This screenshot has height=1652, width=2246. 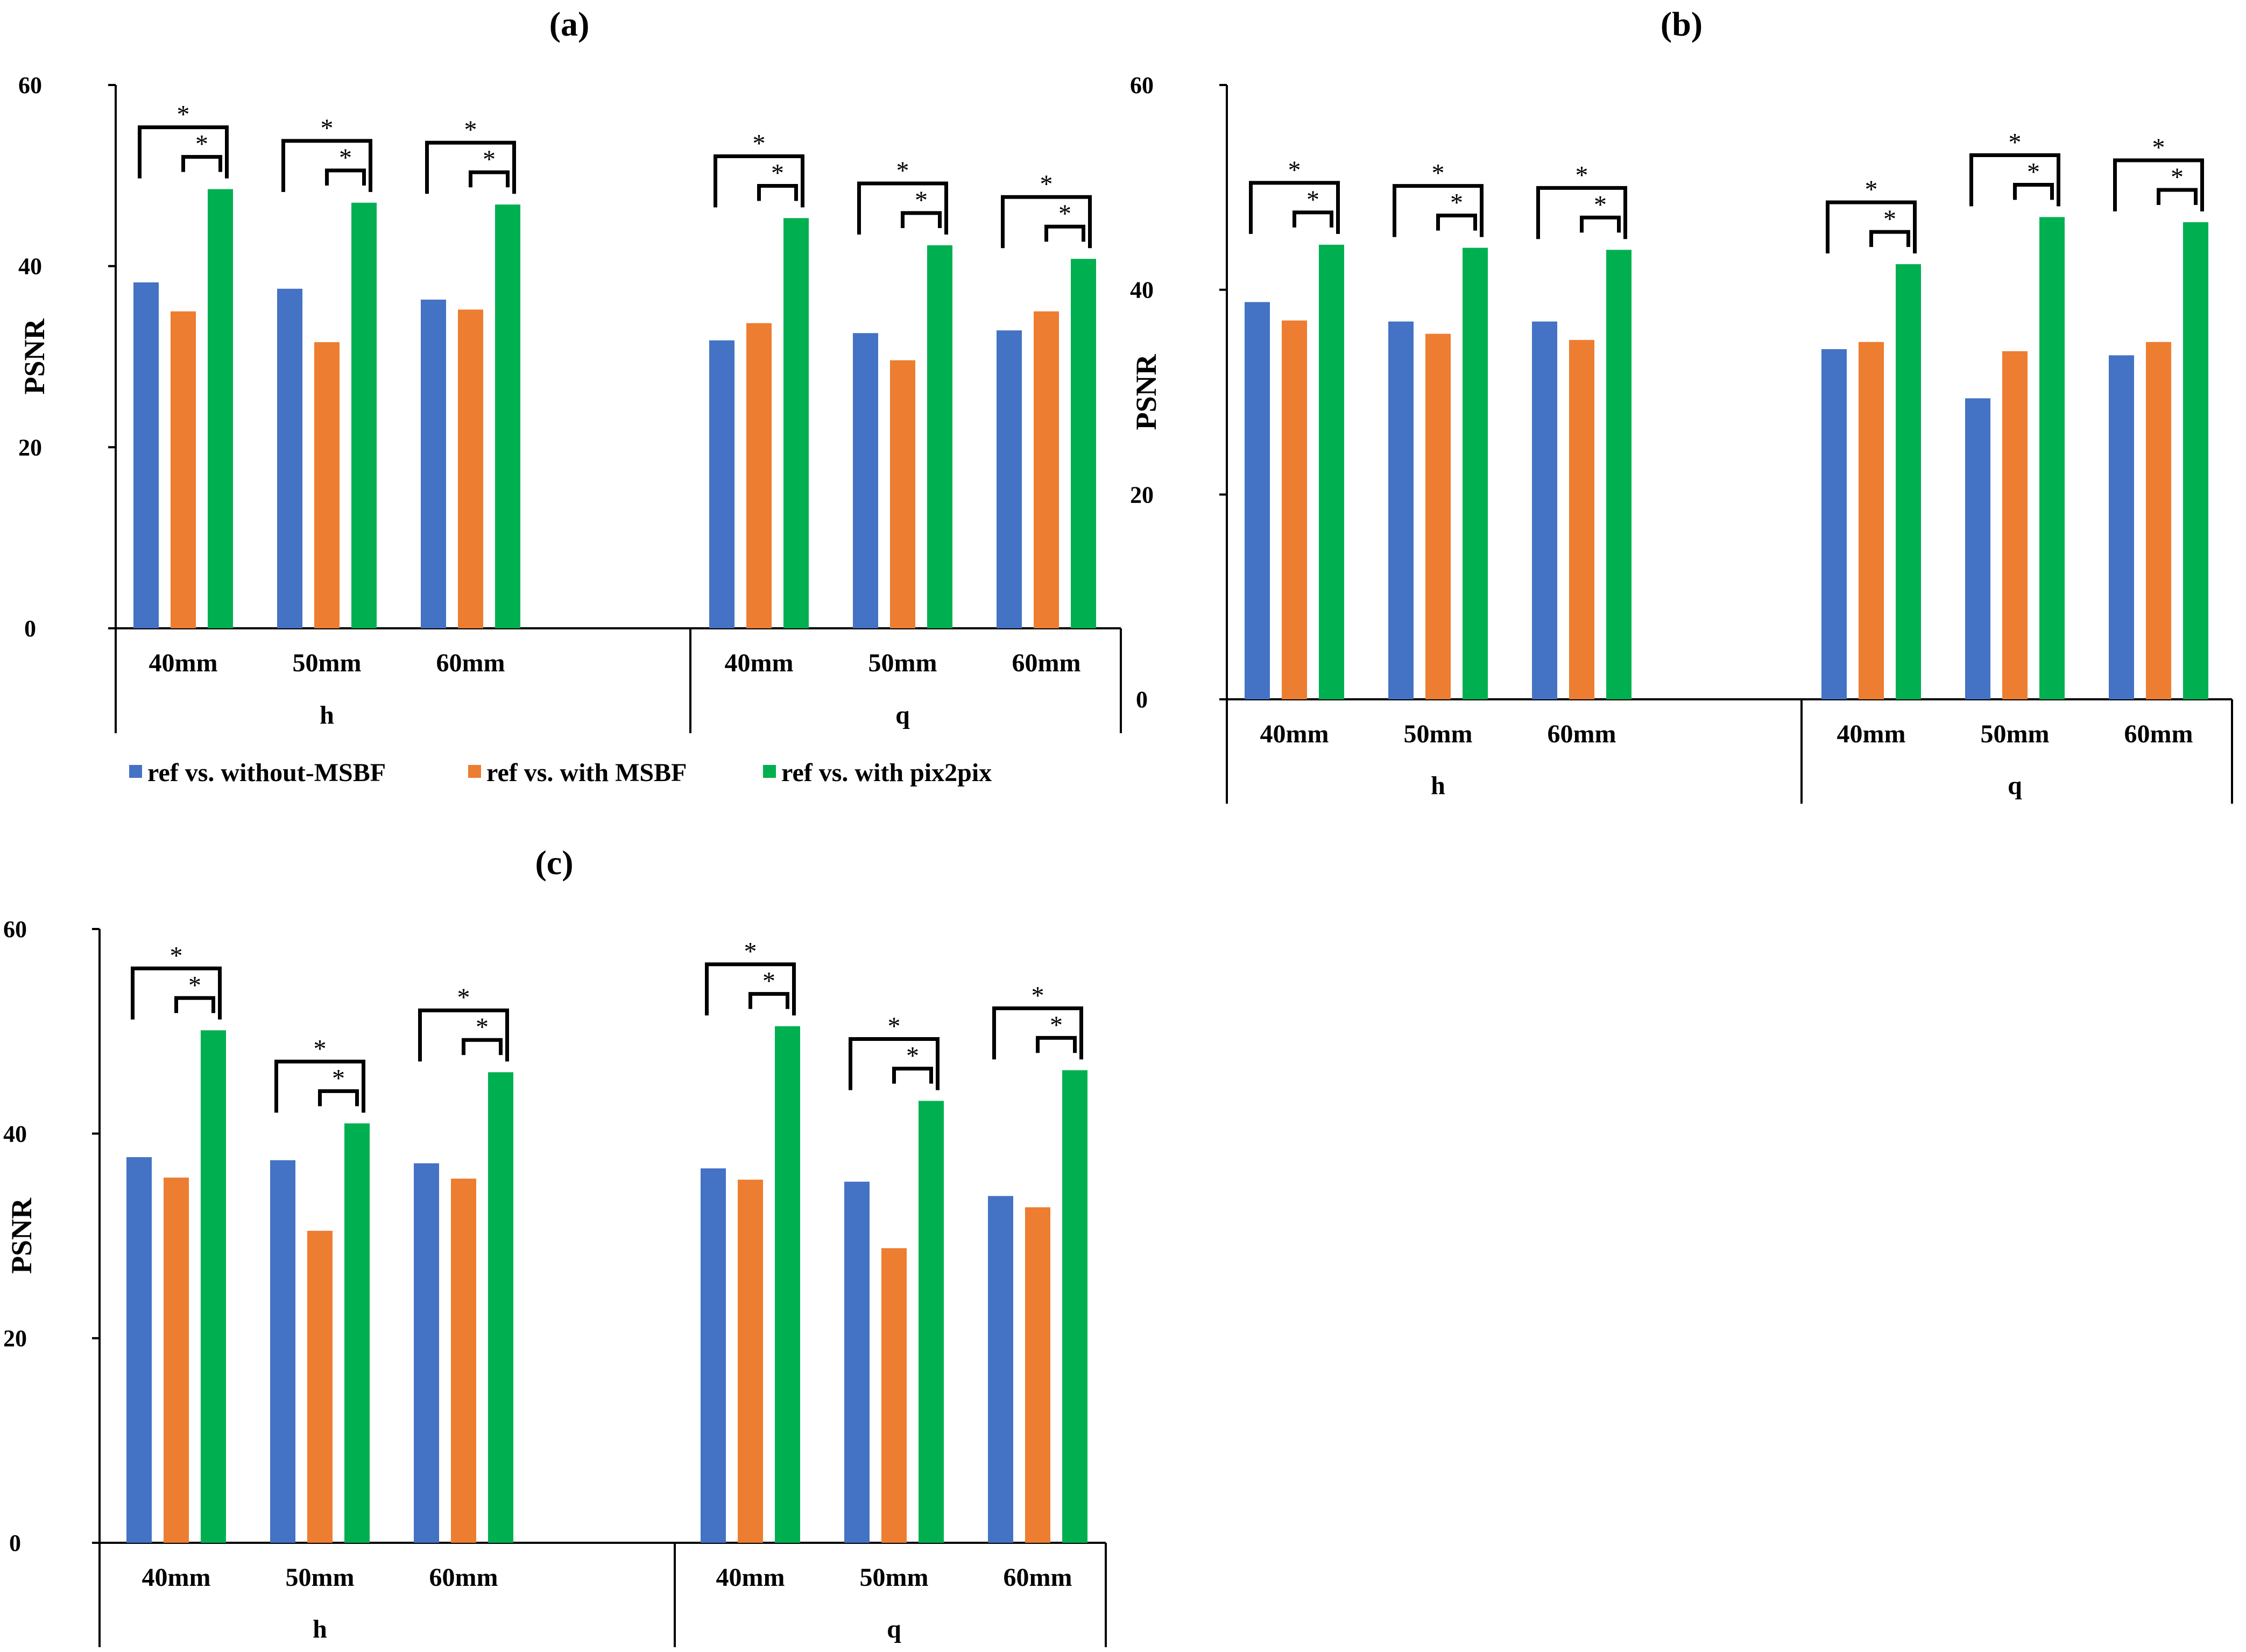 I want to click on panel-label: (a), so click(x=569, y=24).